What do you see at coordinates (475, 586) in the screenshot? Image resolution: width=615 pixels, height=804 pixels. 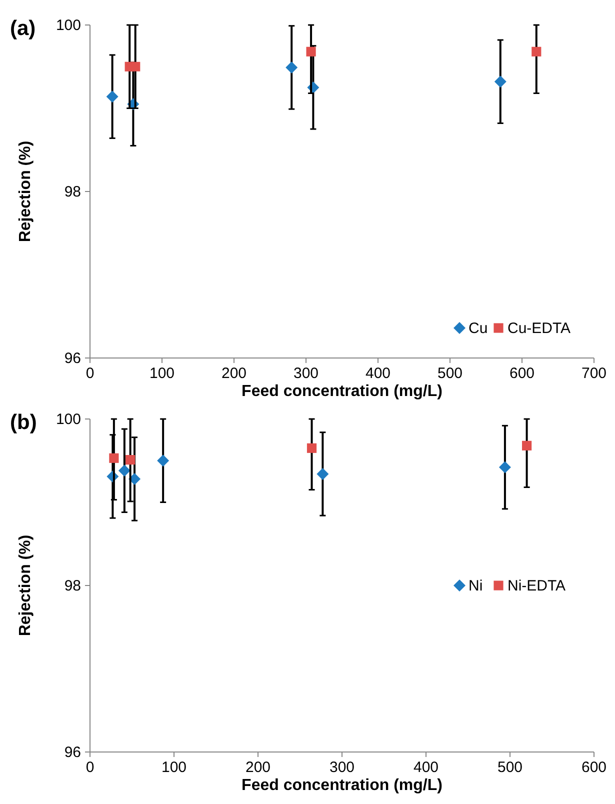 I see `legend-label: Ni` at bounding box center [475, 586].